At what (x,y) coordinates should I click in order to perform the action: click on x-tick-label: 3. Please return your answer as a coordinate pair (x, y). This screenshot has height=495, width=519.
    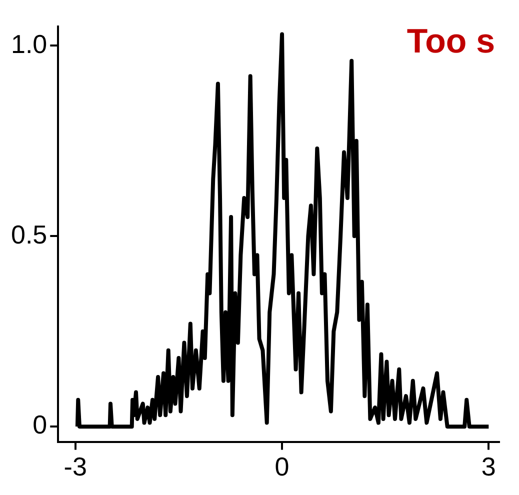
    Looking at the image, I should click on (488, 467).